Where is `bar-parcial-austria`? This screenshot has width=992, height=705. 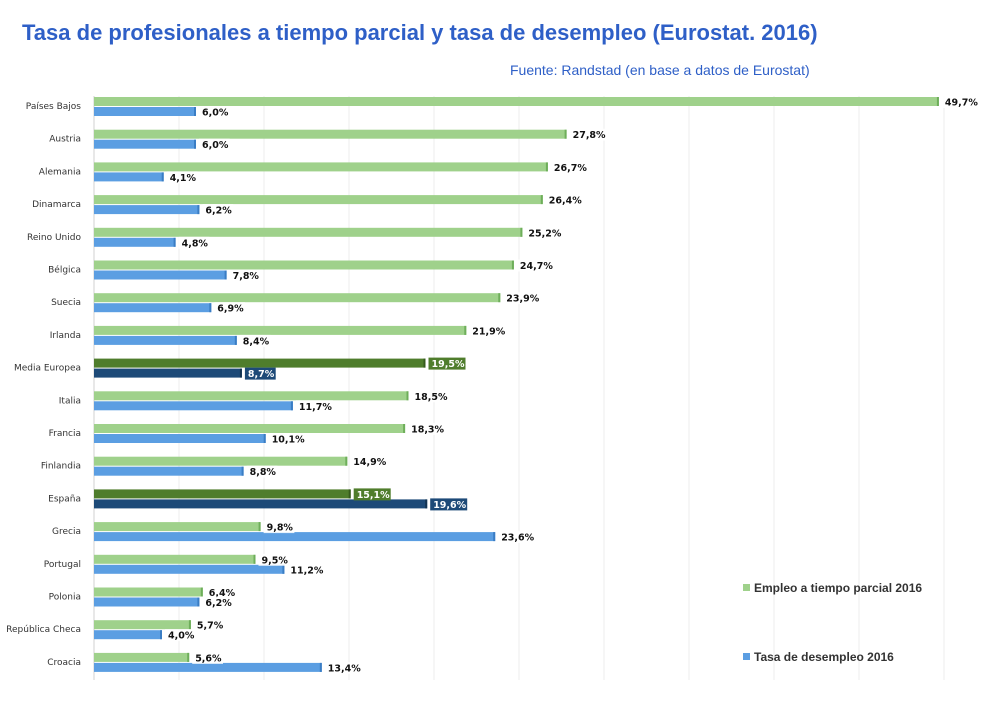
bar-parcial-austria is located at coordinates (330, 134).